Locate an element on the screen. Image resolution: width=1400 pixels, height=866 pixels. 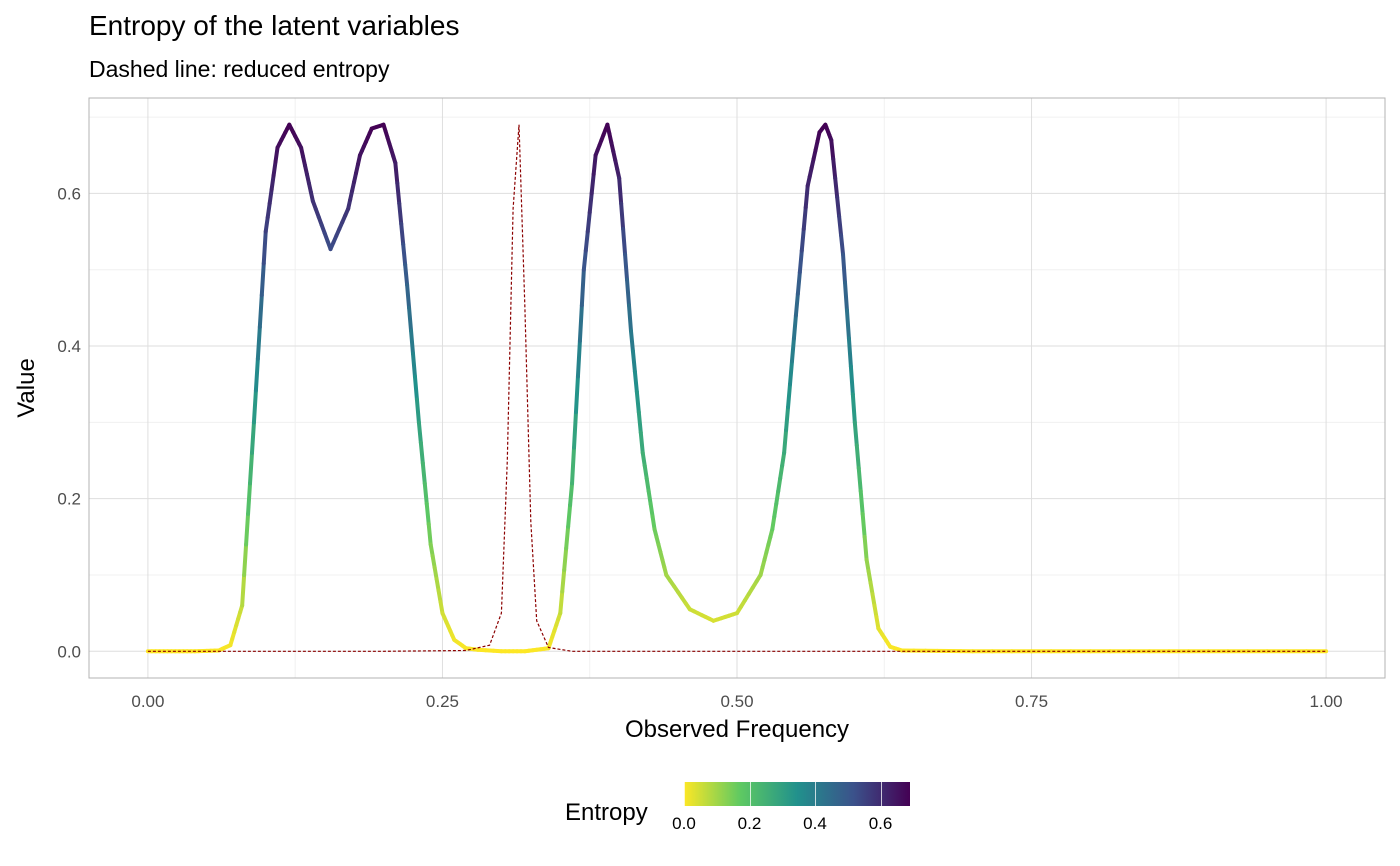
chart-title: Entropy of the latent variables is located at coordinates (274, 25).